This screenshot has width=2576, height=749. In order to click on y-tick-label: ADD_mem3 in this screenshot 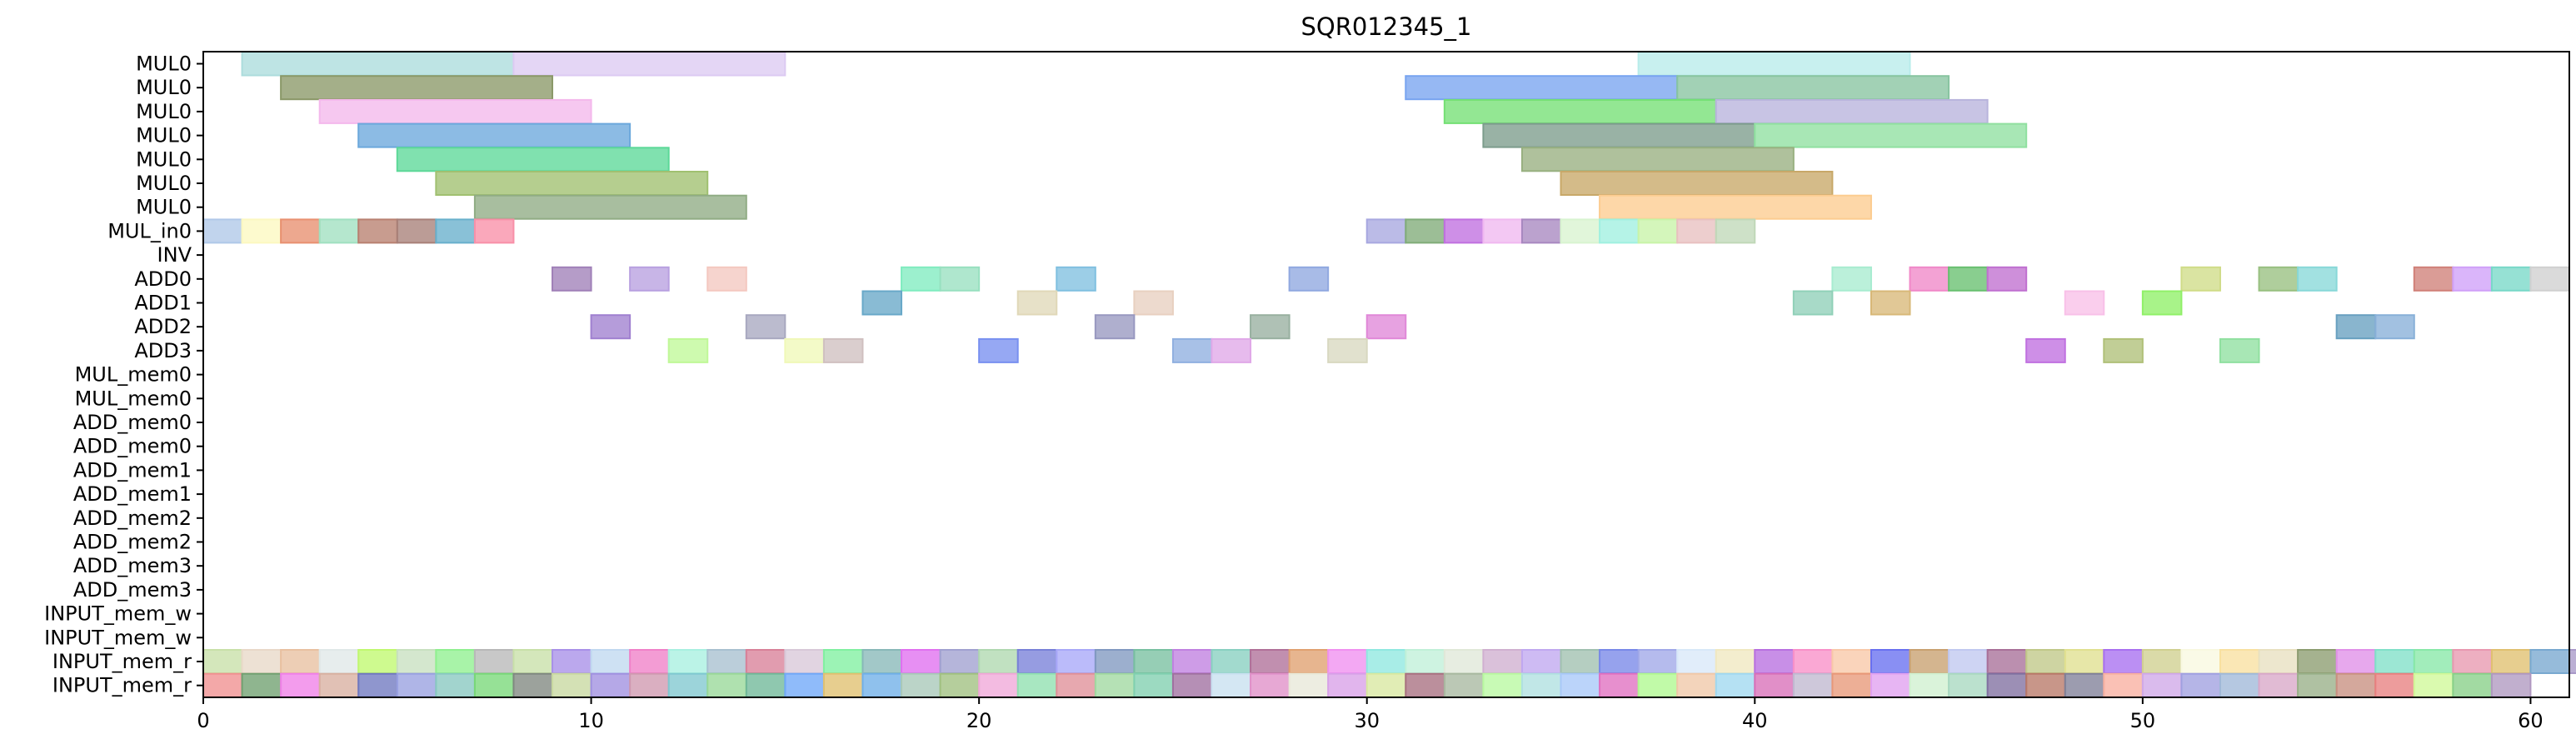, I will do `click(132, 590)`.